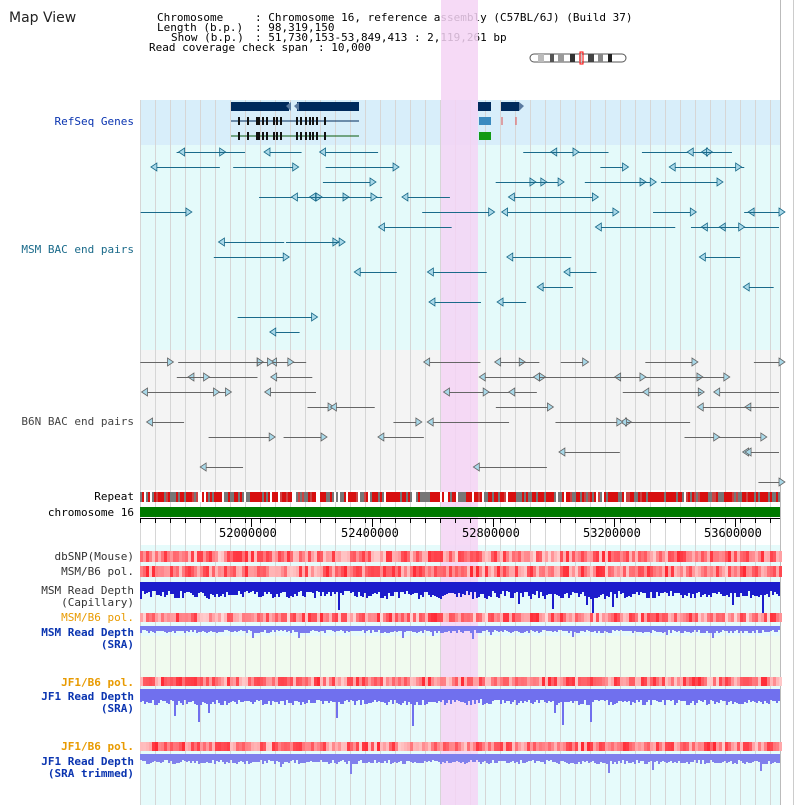 The height and width of the screenshot is (805, 800). What do you see at coordinates (460, 497) in the screenshot?
I see `repeat-track` at bounding box center [460, 497].